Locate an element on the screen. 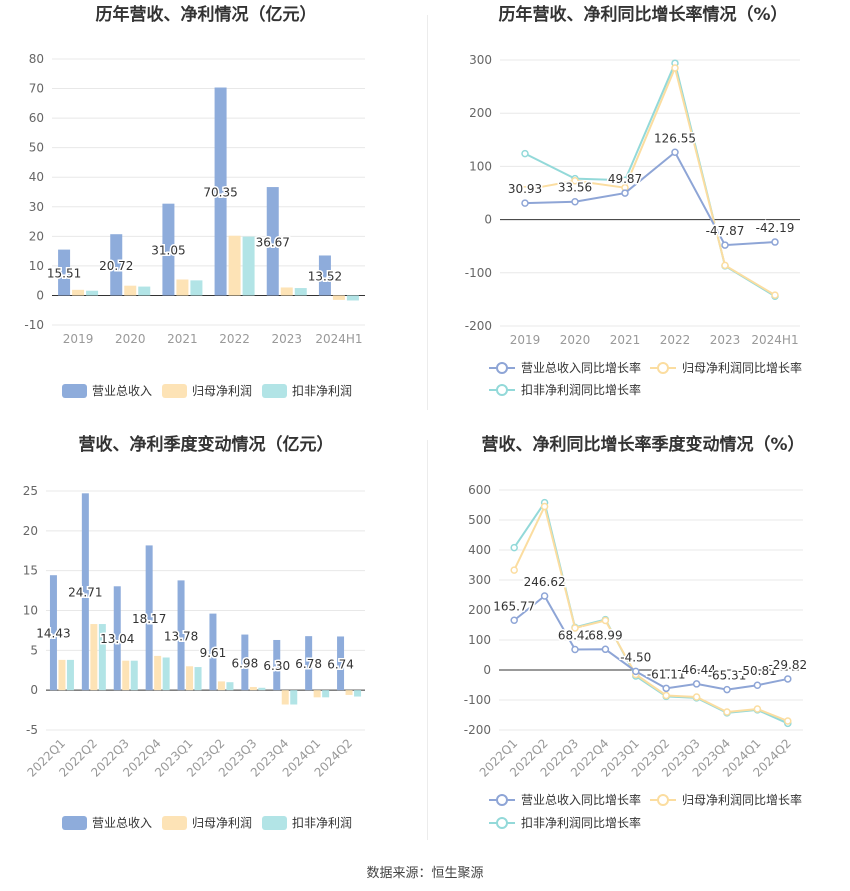 The image size is (850, 891). chart-title: 历年营收、净利情况（亿元） is located at coordinates (206, 14).